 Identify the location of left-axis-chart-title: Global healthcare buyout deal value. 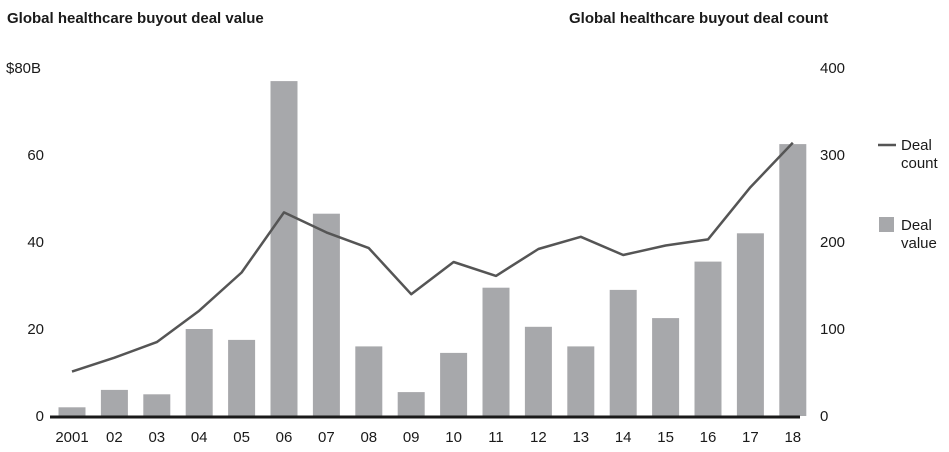
(135, 18).